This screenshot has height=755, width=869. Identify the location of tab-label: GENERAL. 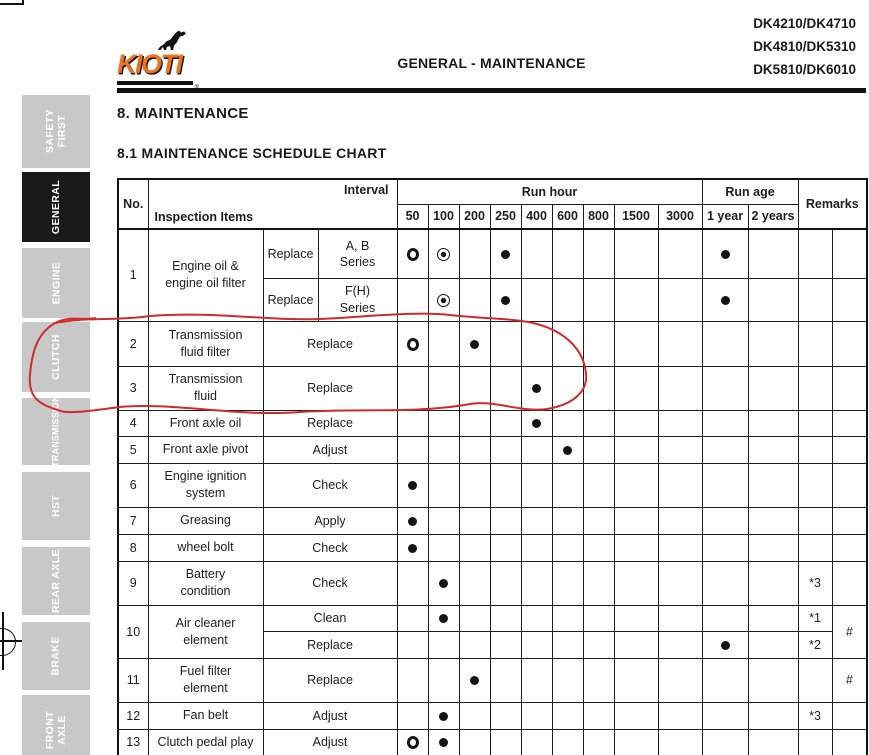
(55, 207).